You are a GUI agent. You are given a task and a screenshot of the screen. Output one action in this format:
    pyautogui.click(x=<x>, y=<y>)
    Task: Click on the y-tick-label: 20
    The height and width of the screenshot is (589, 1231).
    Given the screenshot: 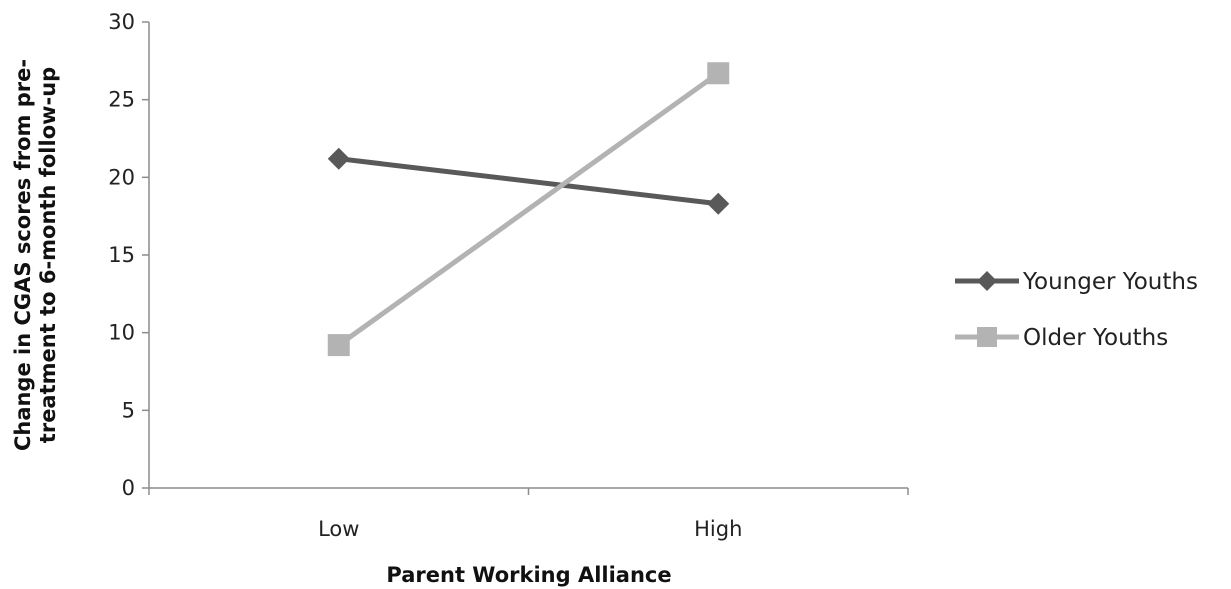 What is the action you would take?
    pyautogui.click(x=121, y=177)
    